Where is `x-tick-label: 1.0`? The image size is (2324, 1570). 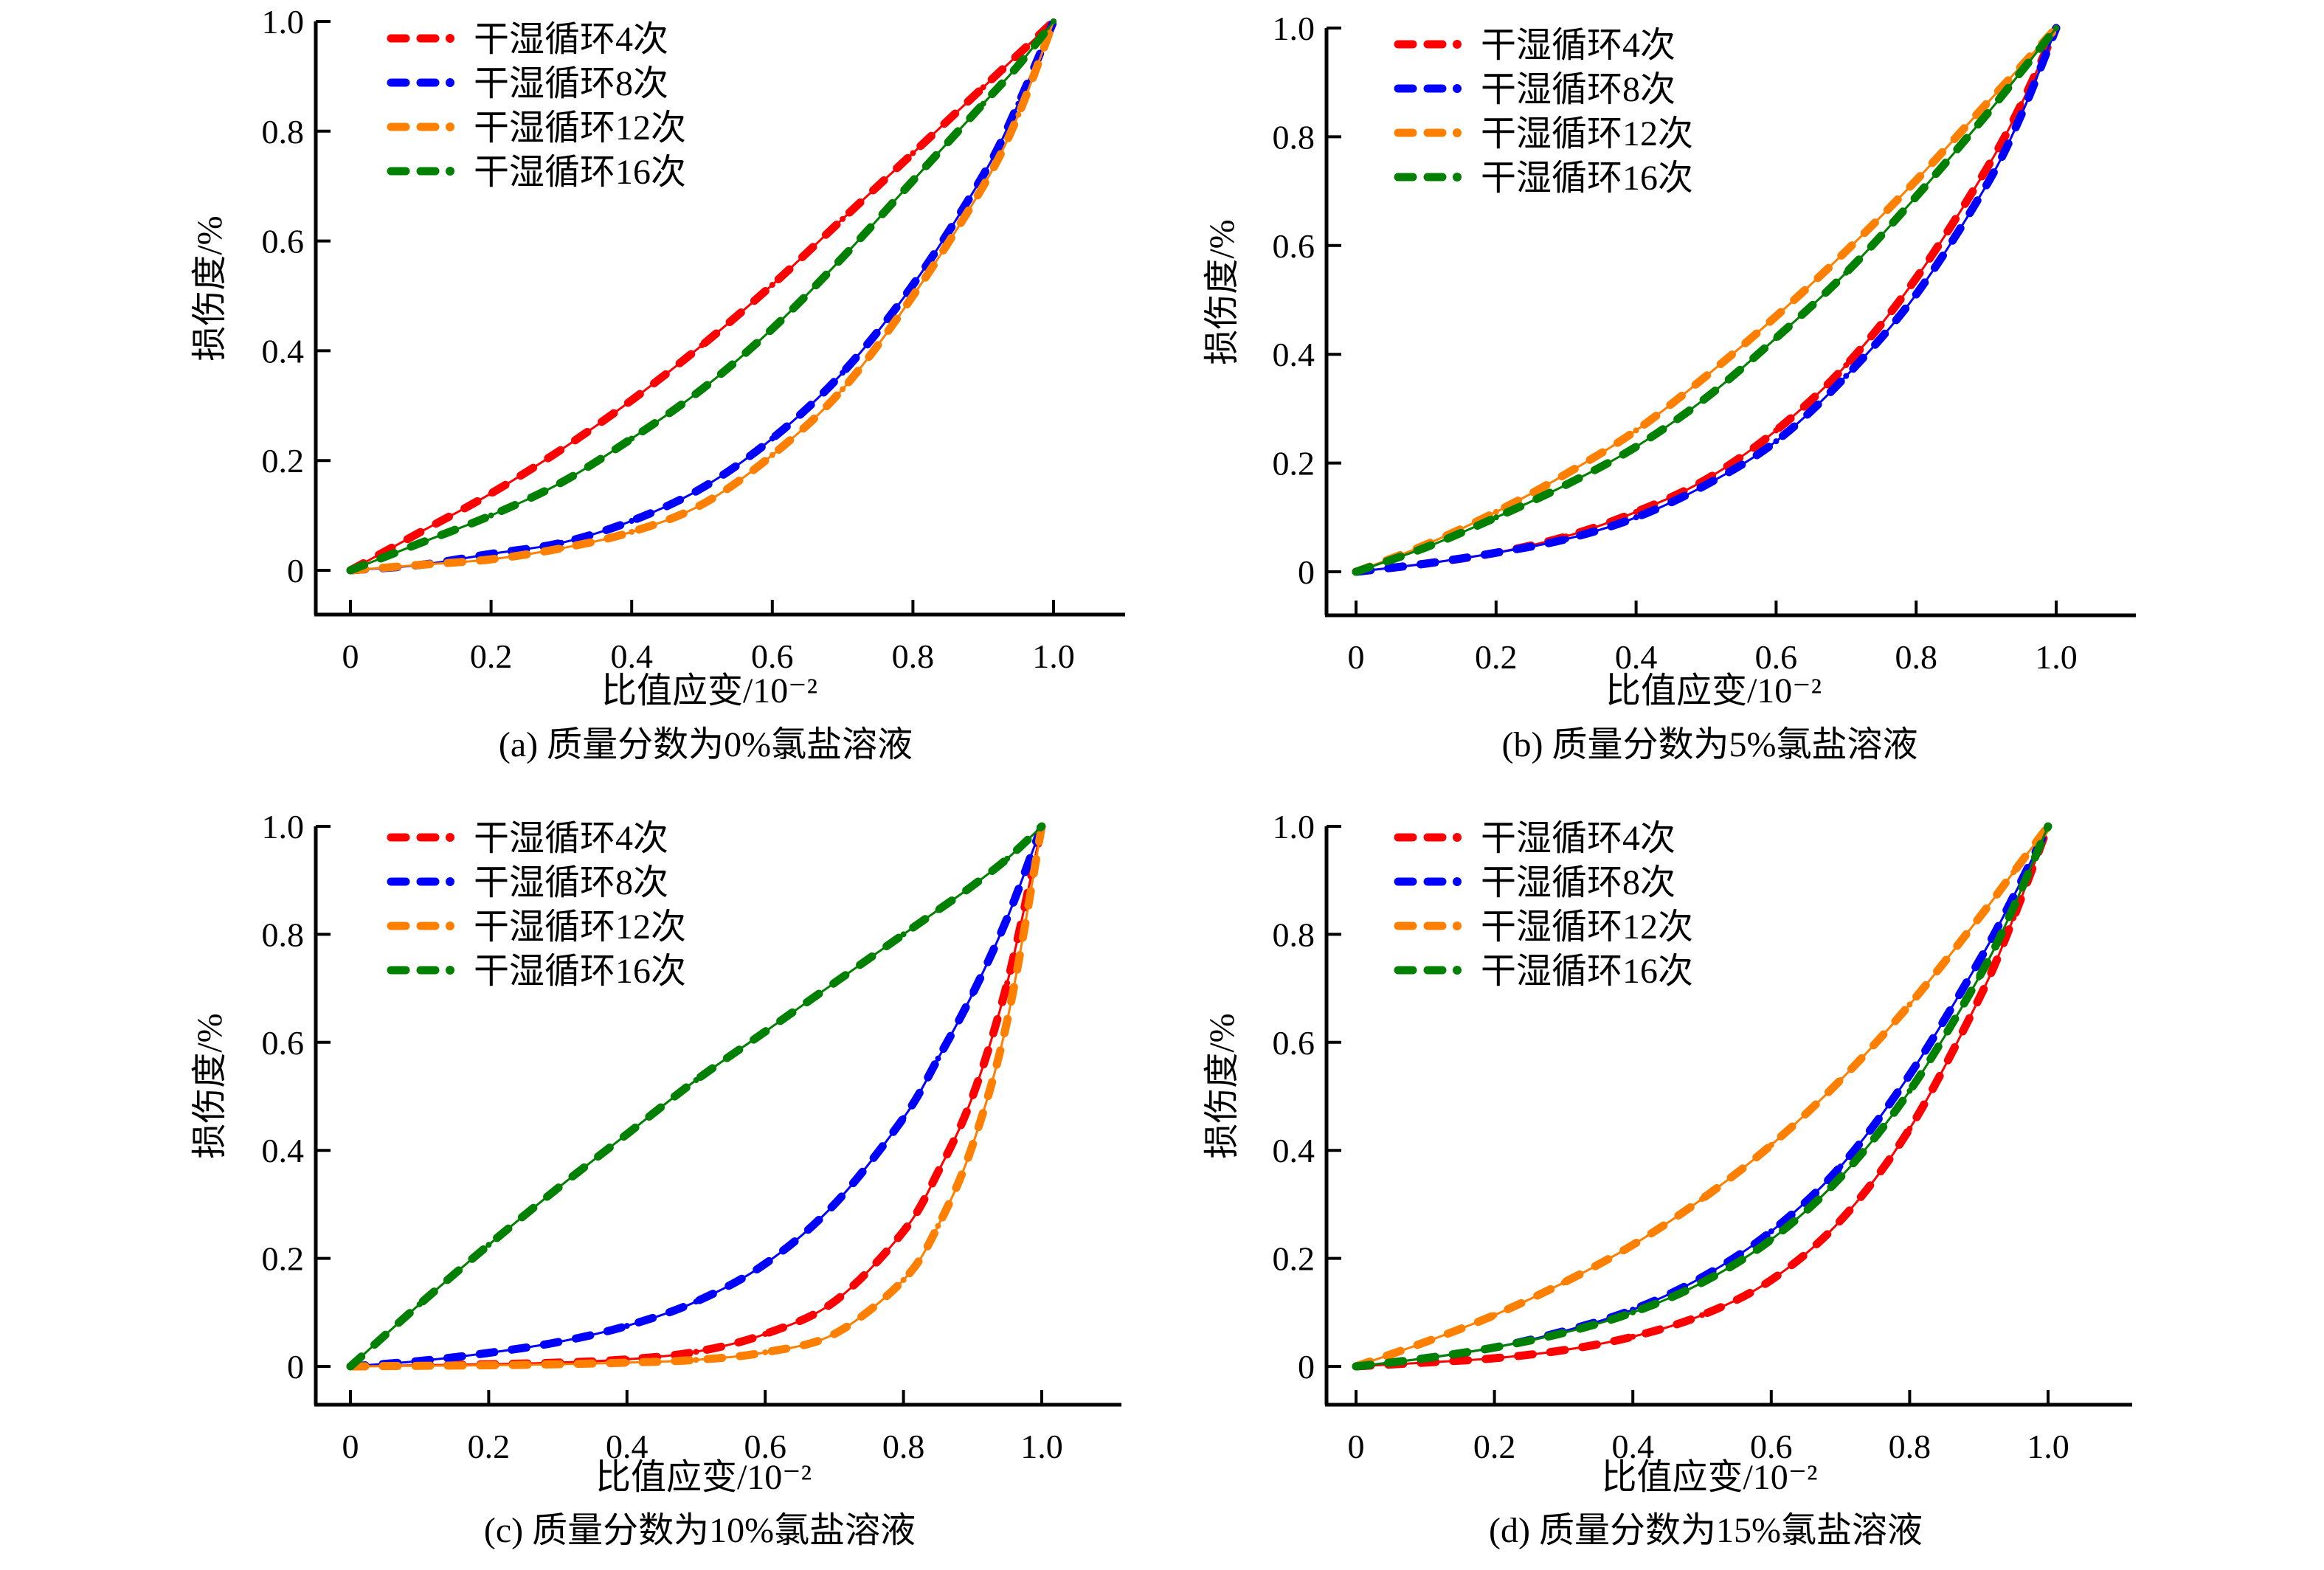 x-tick-label: 1.0 is located at coordinates (1041, 1446).